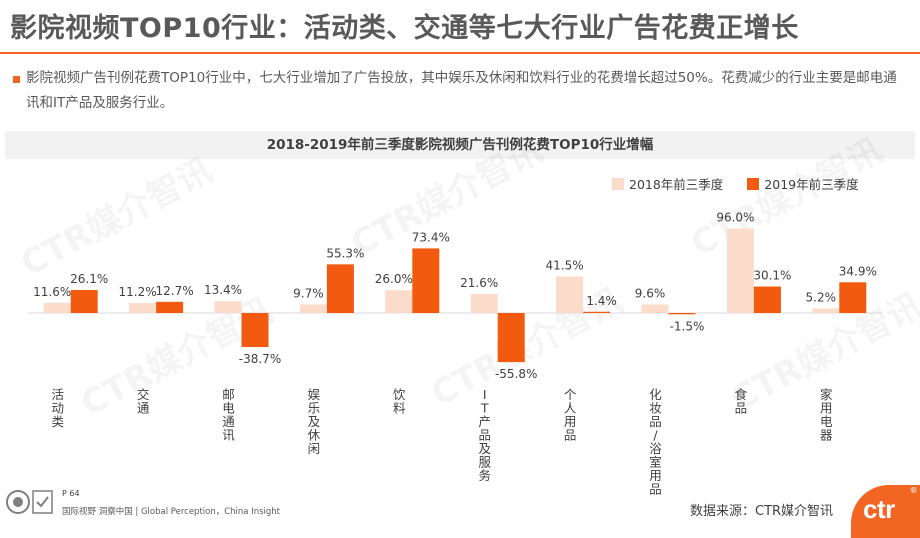  What do you see at coordinates (308, 293) in the screenshot?
I see `data-label: 9.7%` at bounding box center [308, 293].